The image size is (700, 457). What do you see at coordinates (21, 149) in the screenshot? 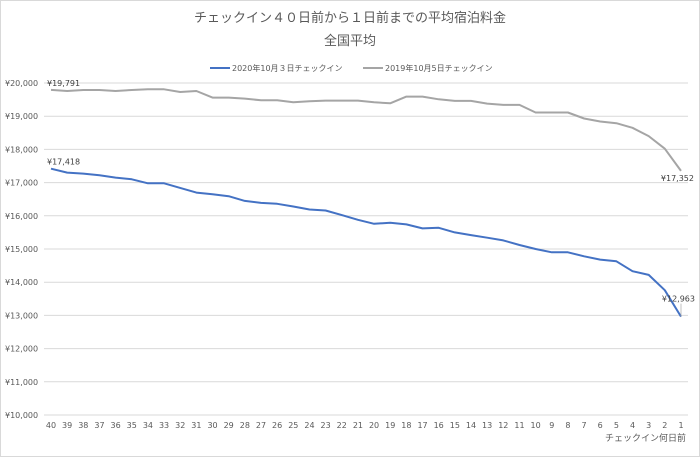
I see `y-tick-label: ¥18,000` at bounding box center [21, 149].